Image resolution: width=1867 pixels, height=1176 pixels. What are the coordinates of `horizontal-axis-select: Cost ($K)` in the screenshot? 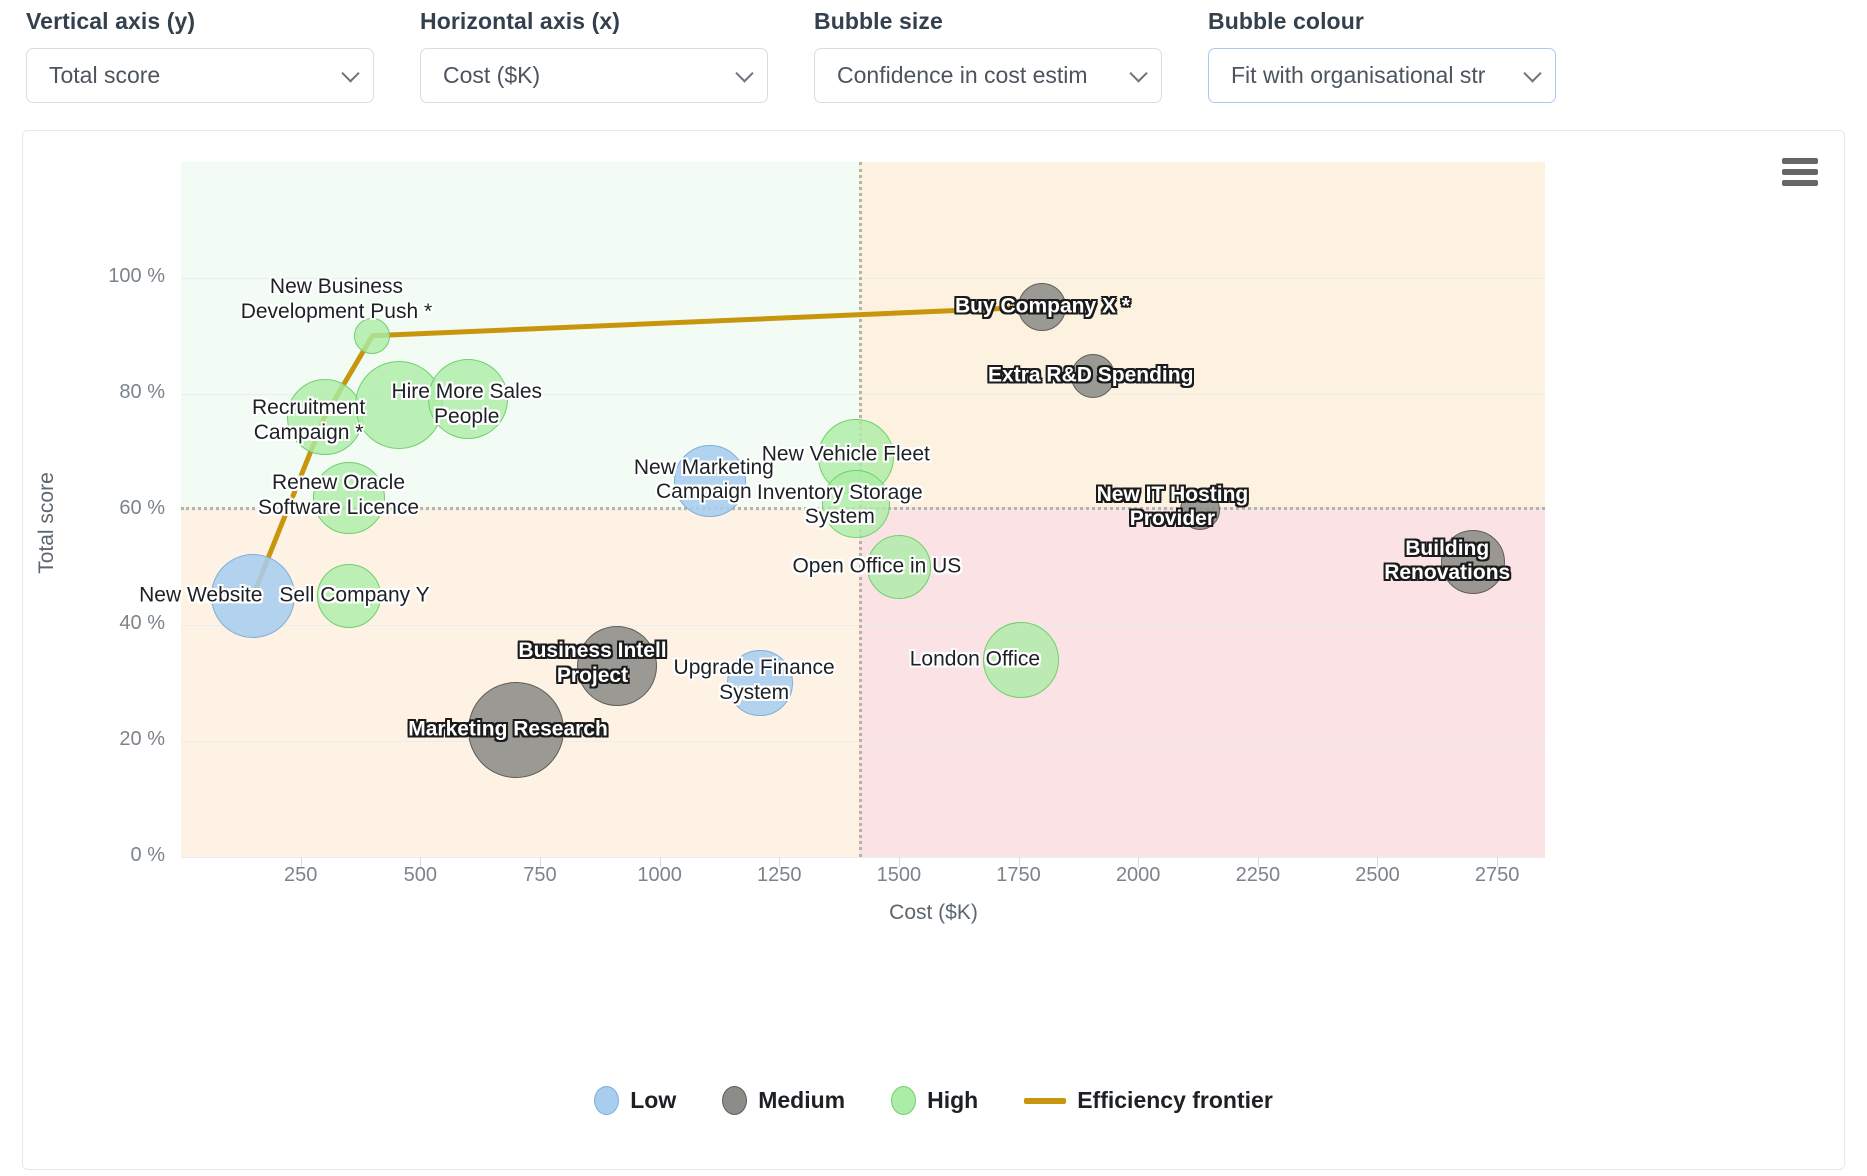 It's located at (594, 75).